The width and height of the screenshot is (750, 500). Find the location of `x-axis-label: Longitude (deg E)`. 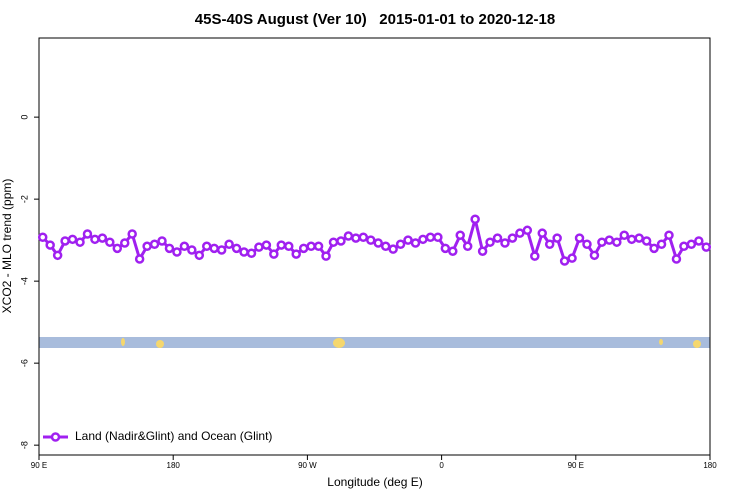

x-axis-label: Longitude (deg E) is located at coordinates (374, 482).